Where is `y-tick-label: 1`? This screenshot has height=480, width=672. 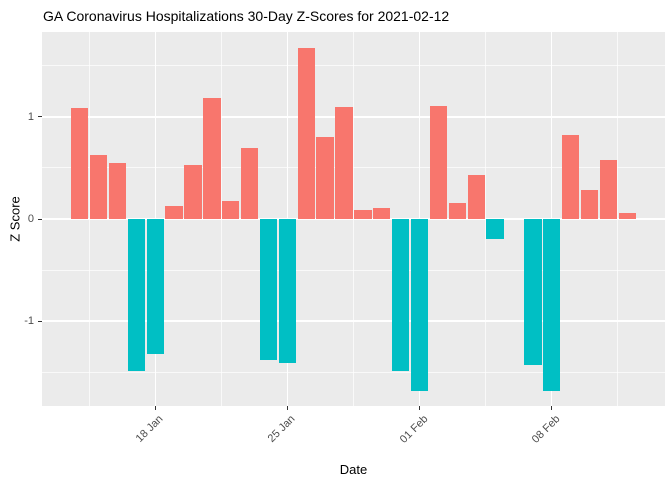 y-tick-label: 1 is located at coordinates (30, 116).